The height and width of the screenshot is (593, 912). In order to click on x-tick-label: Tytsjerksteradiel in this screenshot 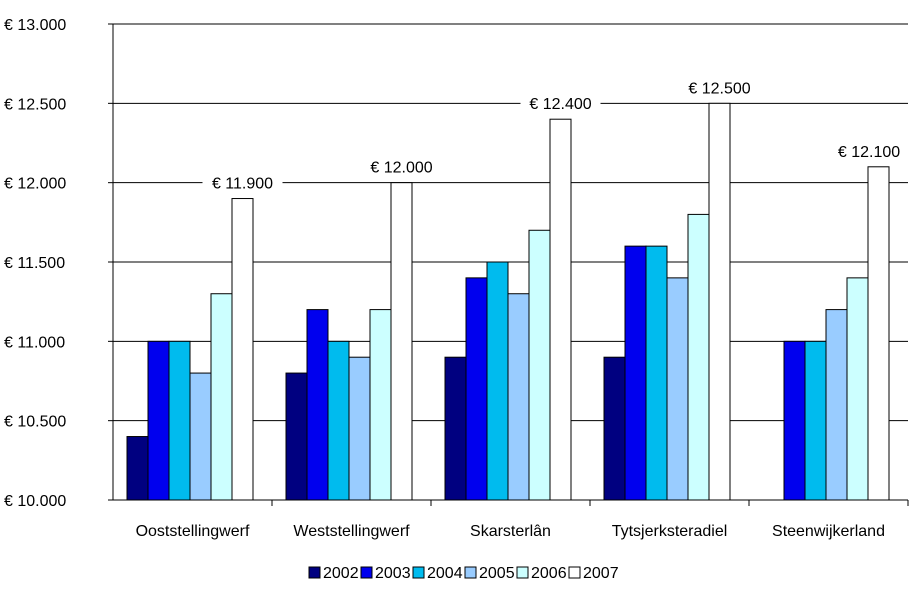, I will do `click(670, 531)`.